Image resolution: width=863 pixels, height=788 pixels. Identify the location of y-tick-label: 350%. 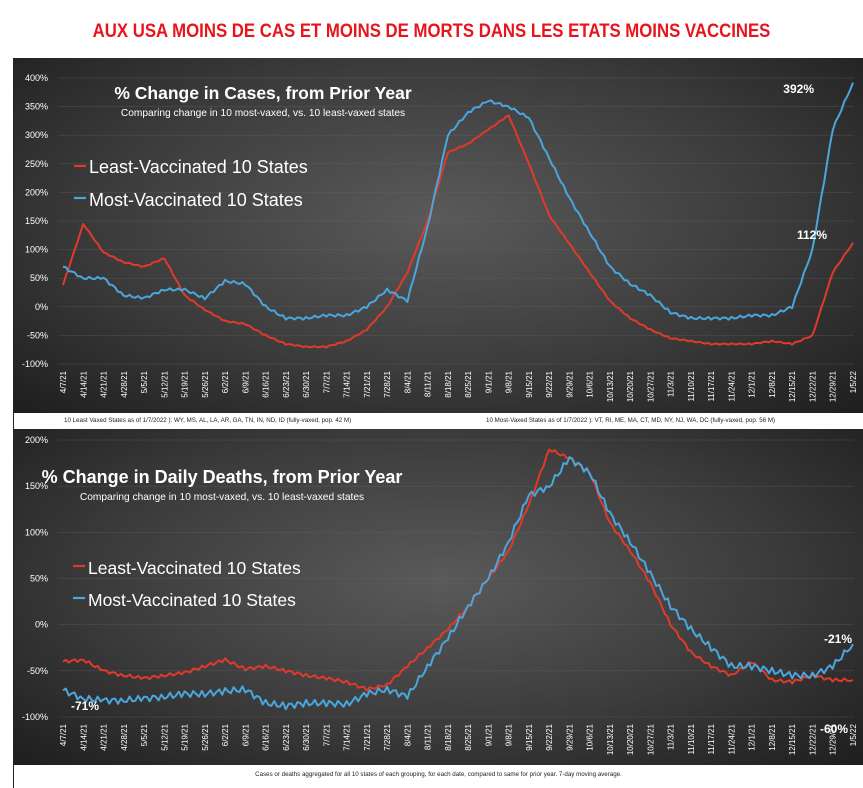
(36, 107).